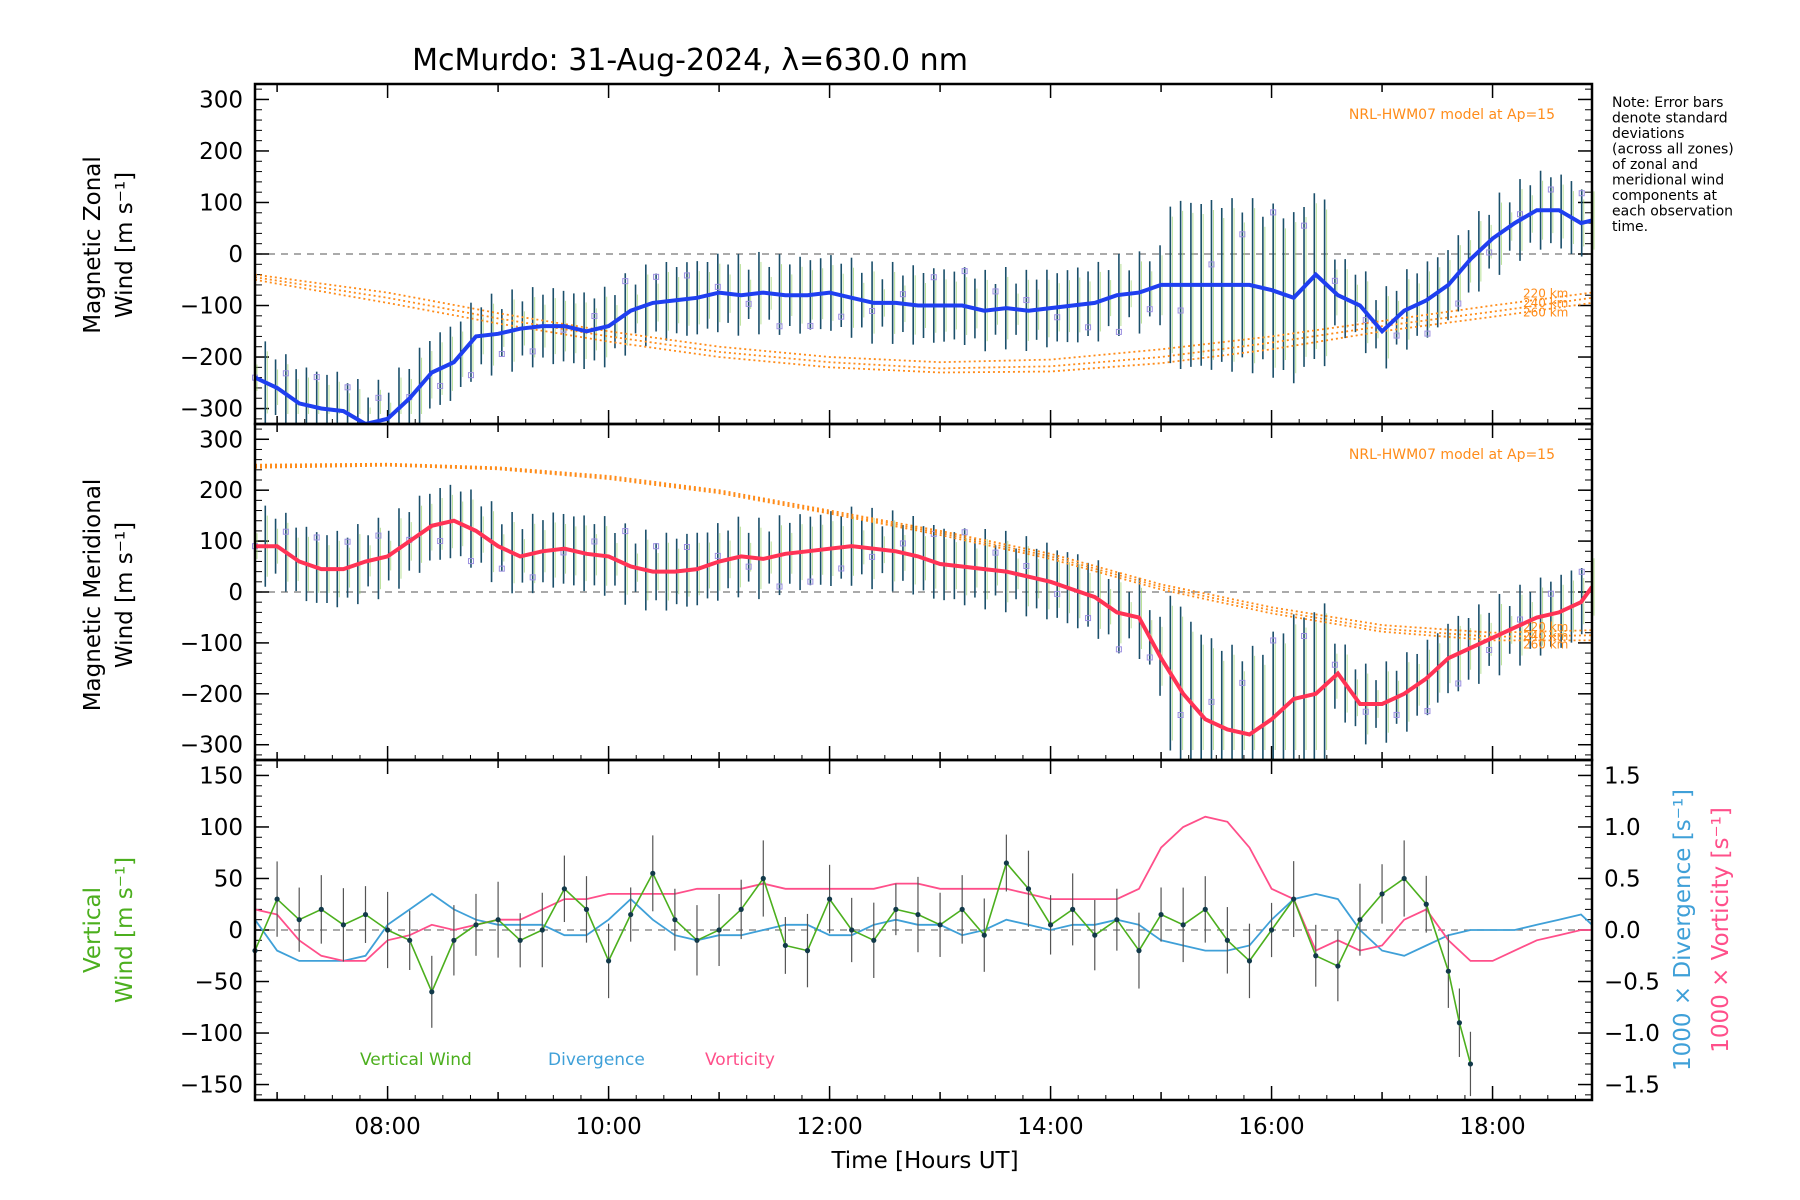  What do you see at coordinates (923, 627) in the screenshot?
I see `meridional-mean-line` at bounding box center [923, 627].